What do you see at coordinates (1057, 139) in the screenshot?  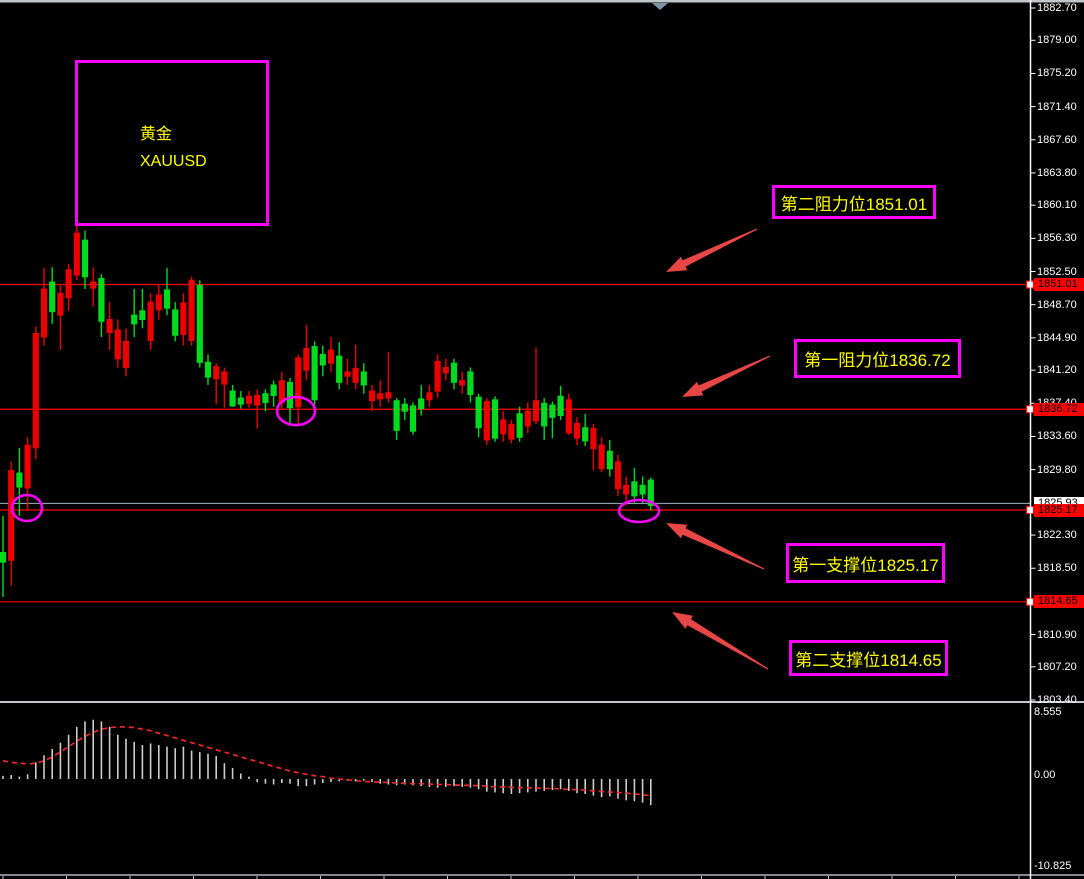 I see `price-axis-label: 1867.60` at bounding box center [1057, 139].